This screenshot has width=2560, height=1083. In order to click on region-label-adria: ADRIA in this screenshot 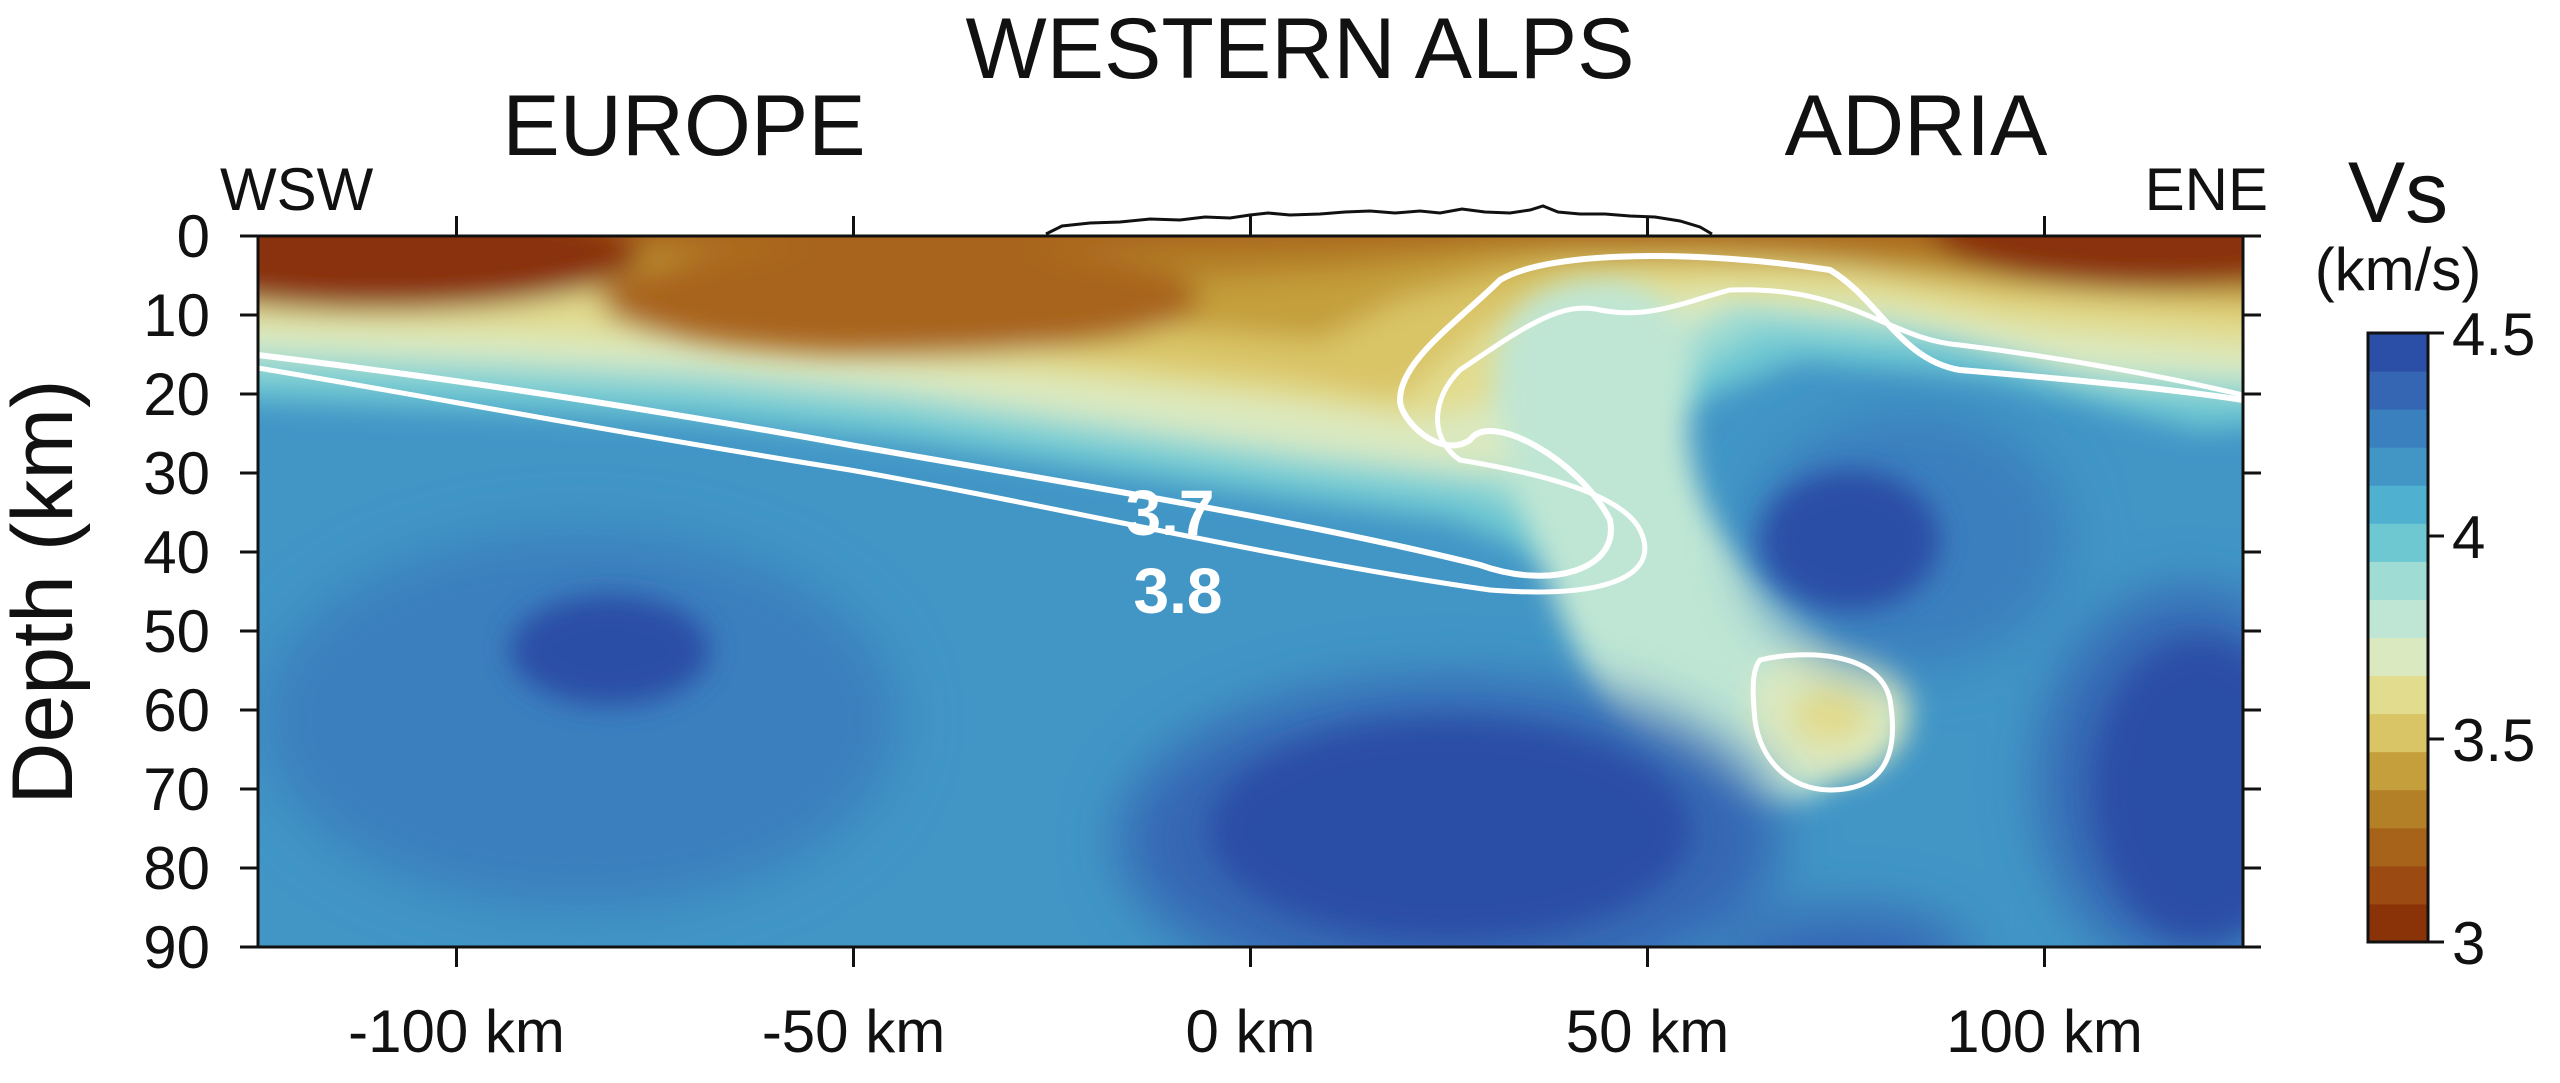, I will do `click(1916, 126)`.